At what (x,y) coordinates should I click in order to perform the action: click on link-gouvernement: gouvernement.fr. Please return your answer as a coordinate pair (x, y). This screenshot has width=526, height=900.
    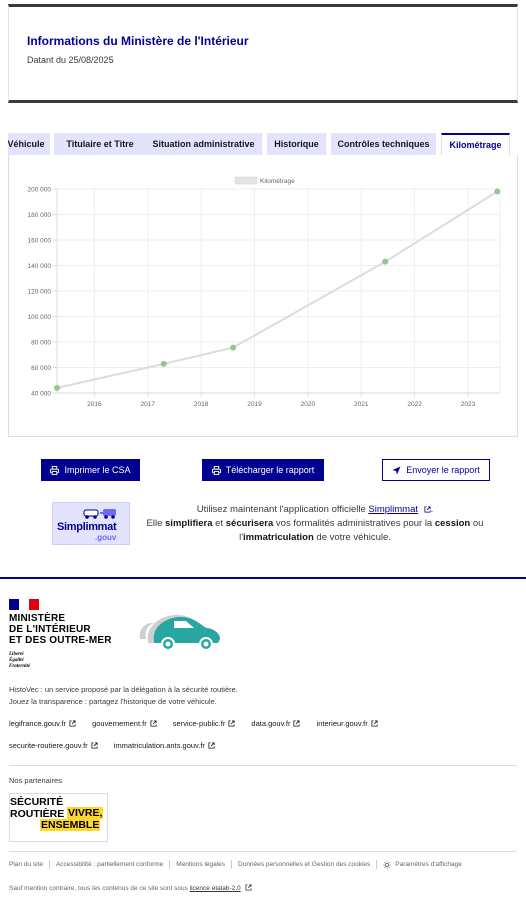
    Looking at the image, I should click on (124, 723).